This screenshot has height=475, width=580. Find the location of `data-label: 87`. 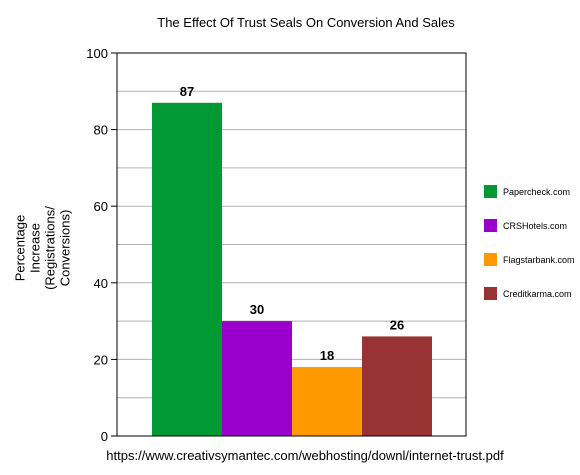

data-label: 87 is located at coordinates (187, 91).